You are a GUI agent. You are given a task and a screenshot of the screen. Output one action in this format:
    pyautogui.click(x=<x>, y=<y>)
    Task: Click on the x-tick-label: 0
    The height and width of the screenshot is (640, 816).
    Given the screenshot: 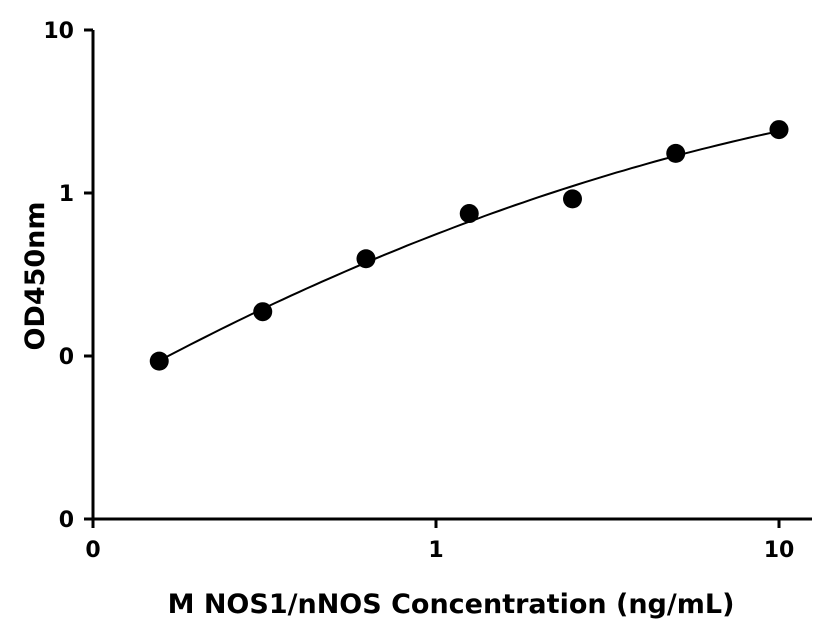 What is the action you would take?
    pyautogui.click(x=92, y=550)
    